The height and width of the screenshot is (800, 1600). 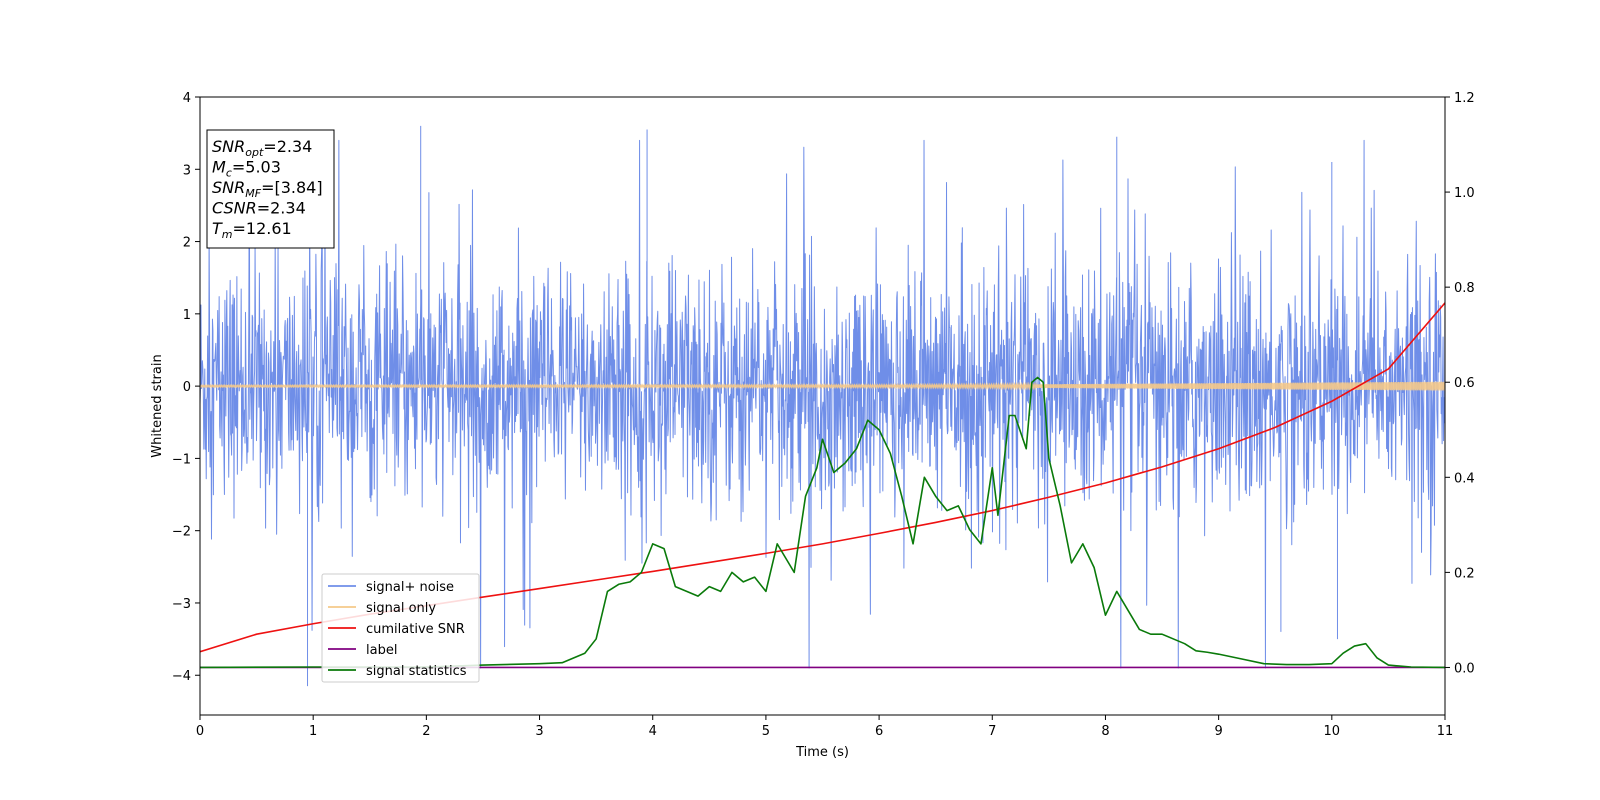 What do you see at coordinates (1464, 193) in the screenshot?
I see `y-right-tick-label: 1.0` at bounding box center [1464, 193].